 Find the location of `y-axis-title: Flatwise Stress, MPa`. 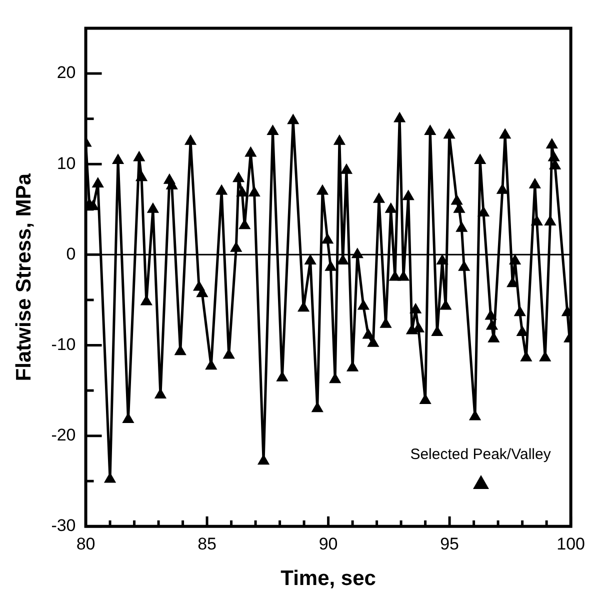

y-axis-title: Flatwise Stress, MPa is located at coordinates (24, 277).